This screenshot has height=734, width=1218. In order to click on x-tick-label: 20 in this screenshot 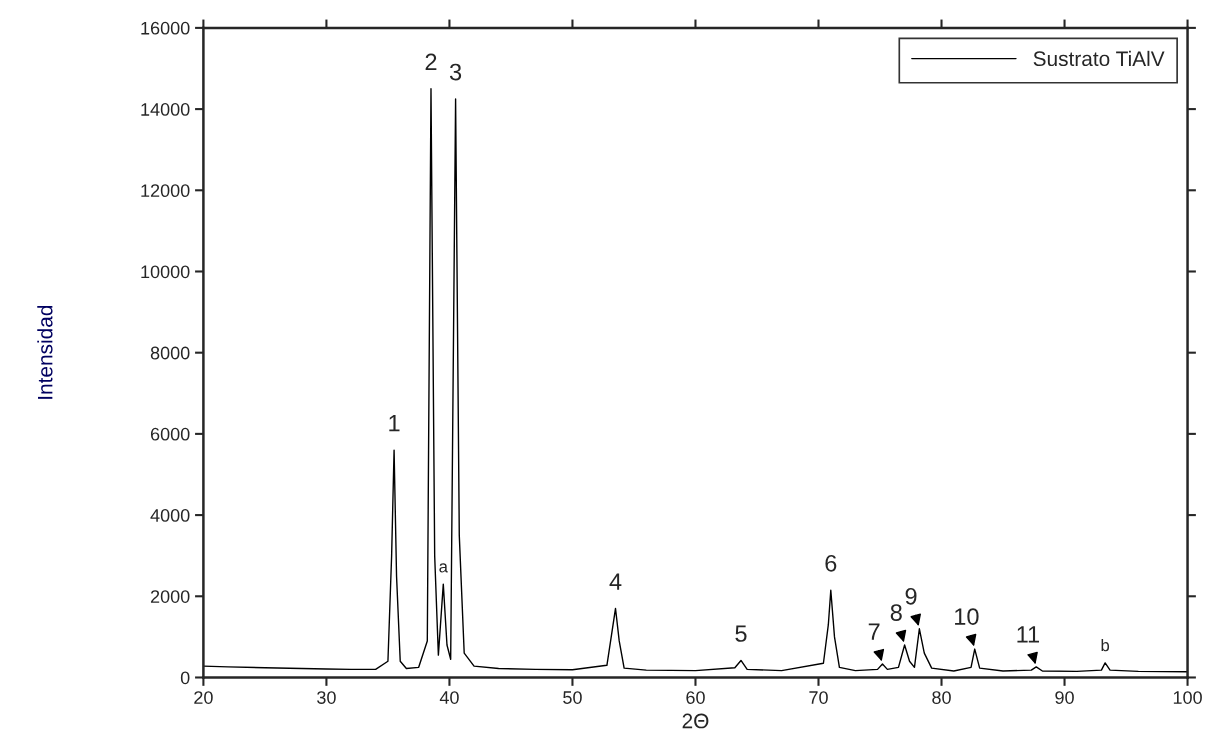, I will do `click(203, 697)`.